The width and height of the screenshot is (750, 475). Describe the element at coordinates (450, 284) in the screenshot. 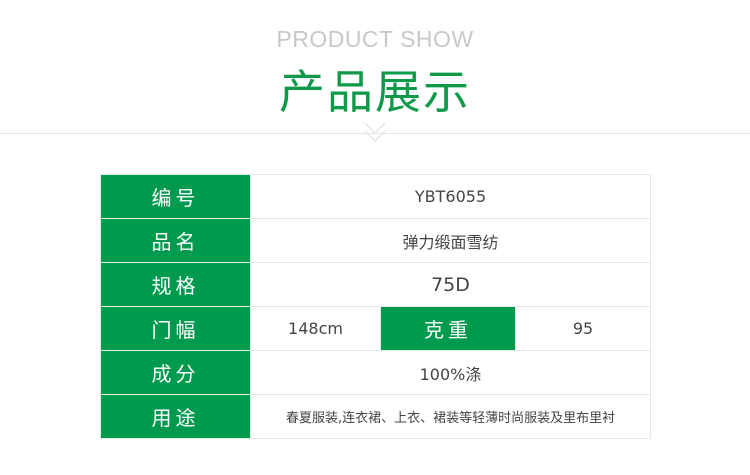

I see `value-size: 75D` at that location.